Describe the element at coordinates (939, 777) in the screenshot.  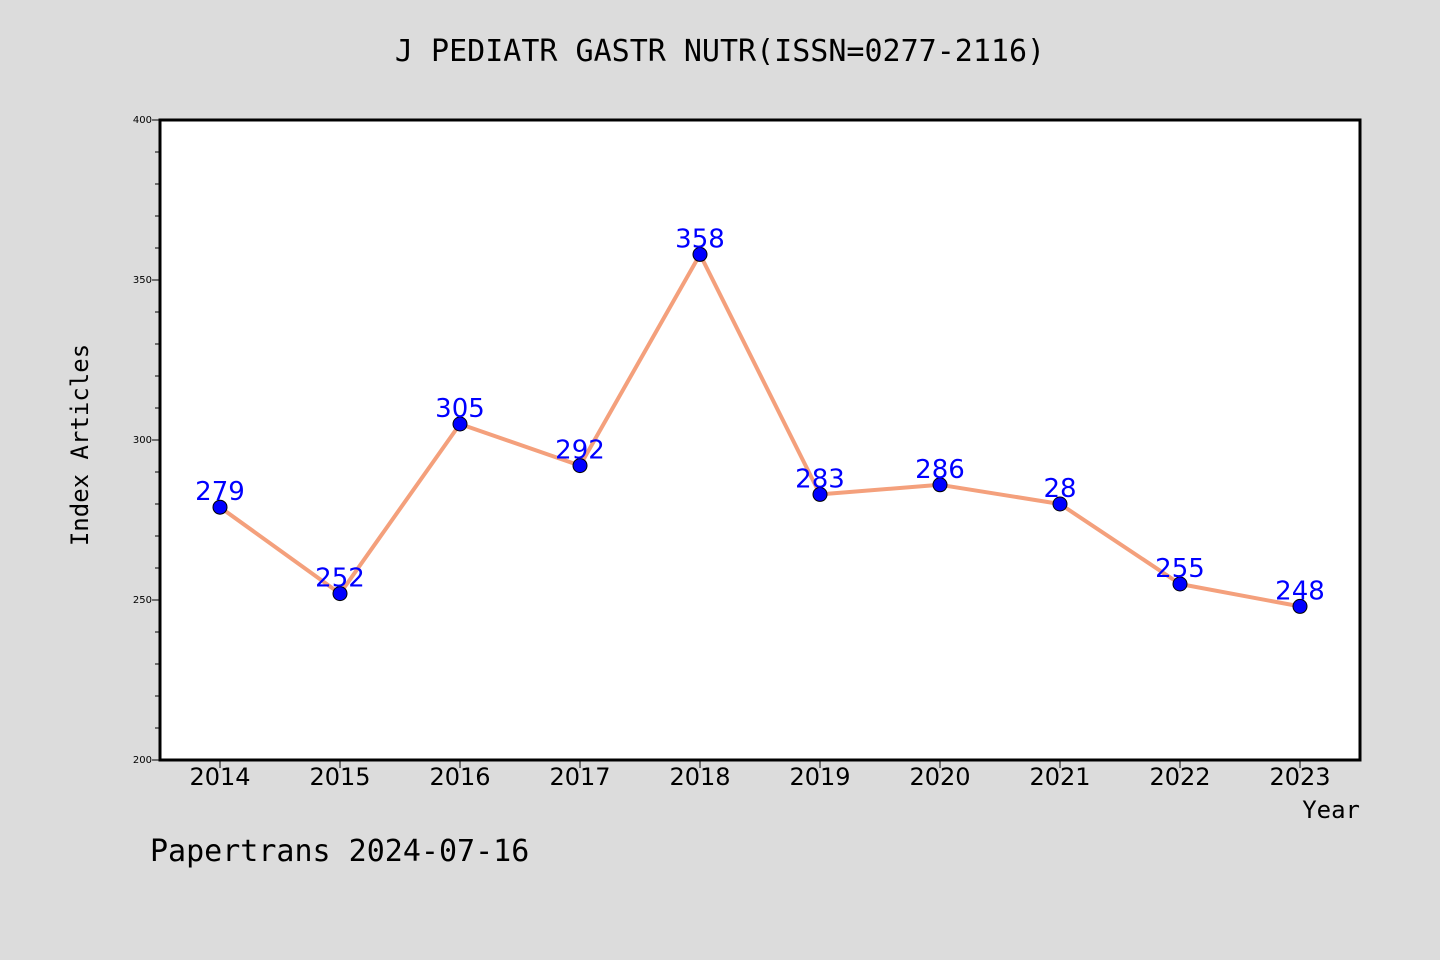
I see `x-tick-label: 2020` at that location.